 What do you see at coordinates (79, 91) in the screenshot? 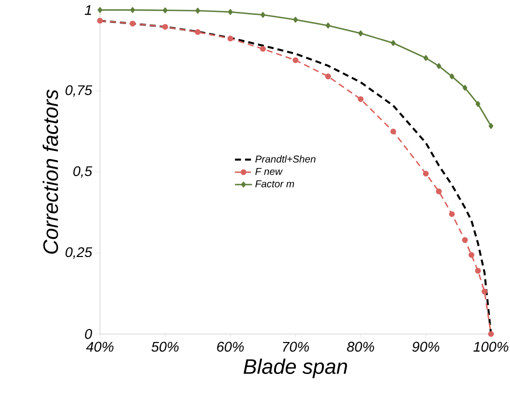
I see `y-tick-label: 0,75` at bounding box center [79, 91].